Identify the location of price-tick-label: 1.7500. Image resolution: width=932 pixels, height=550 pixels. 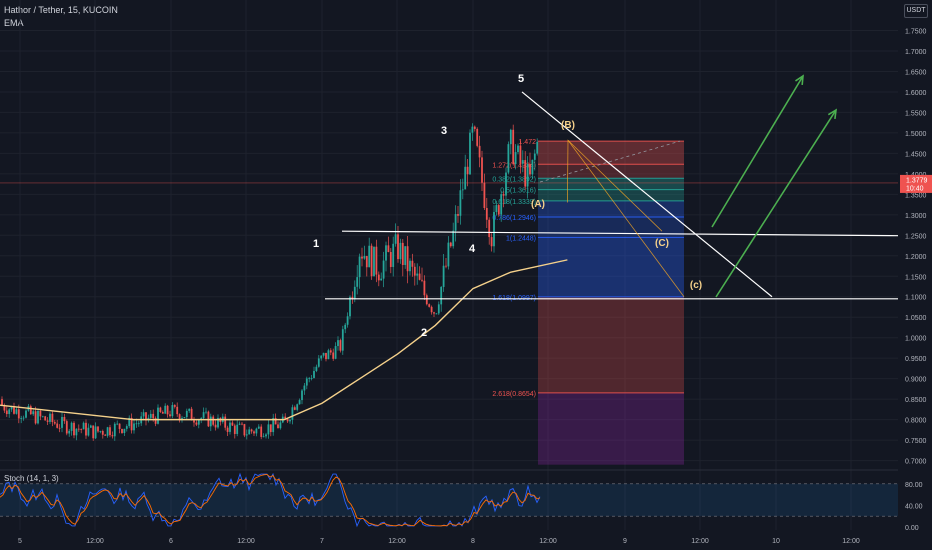
(916, 32).